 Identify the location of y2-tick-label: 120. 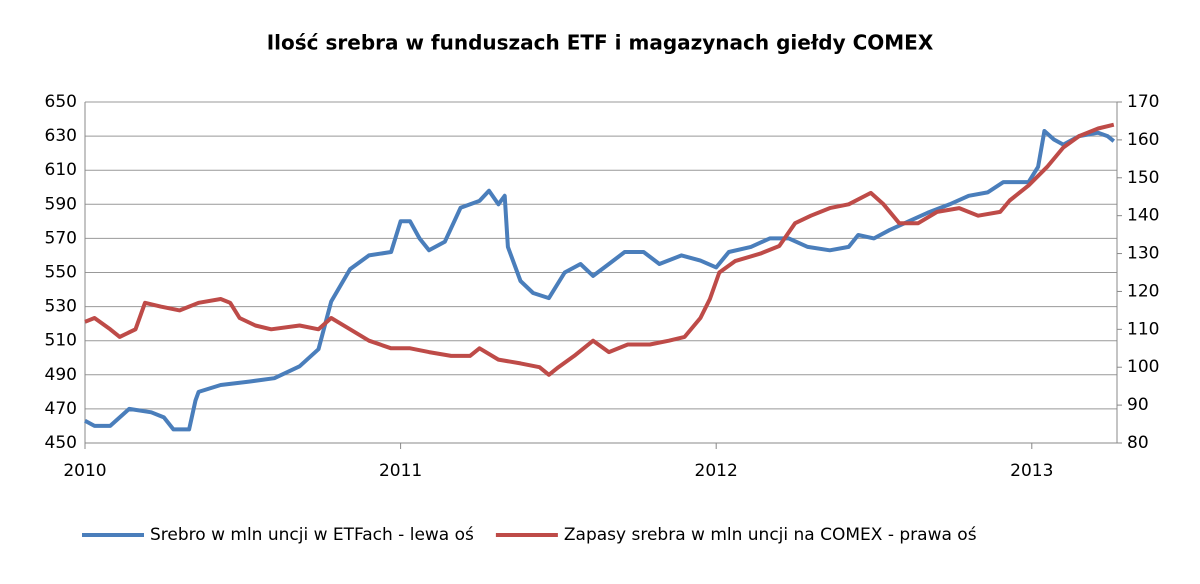
(1143, 291).